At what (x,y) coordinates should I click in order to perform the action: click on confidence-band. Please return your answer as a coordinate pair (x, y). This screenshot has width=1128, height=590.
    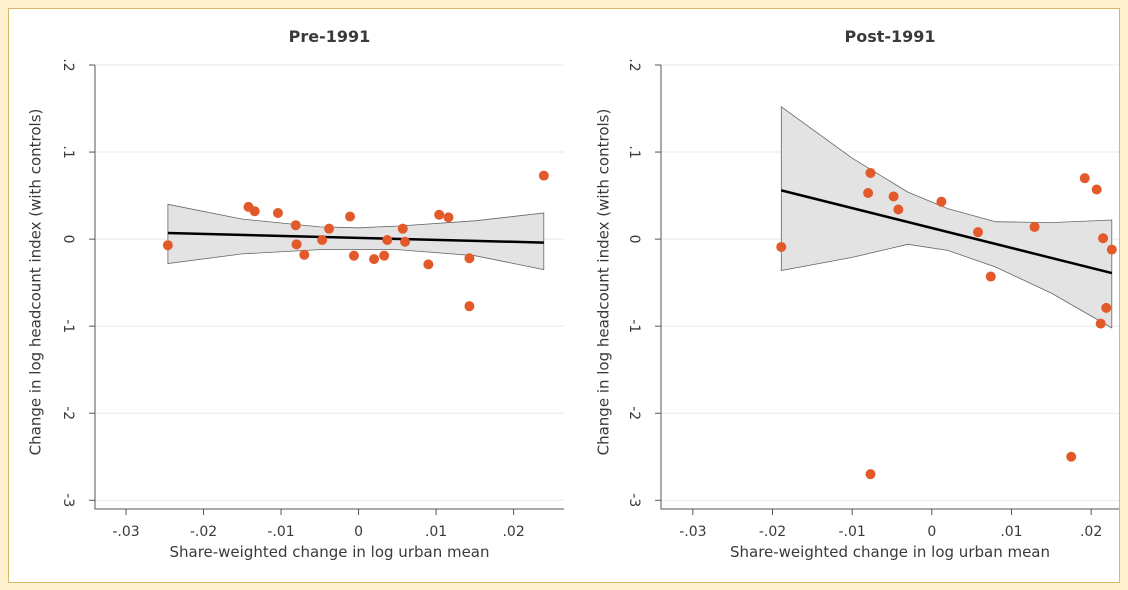
    Looking at the image, I should click on (946, 217).